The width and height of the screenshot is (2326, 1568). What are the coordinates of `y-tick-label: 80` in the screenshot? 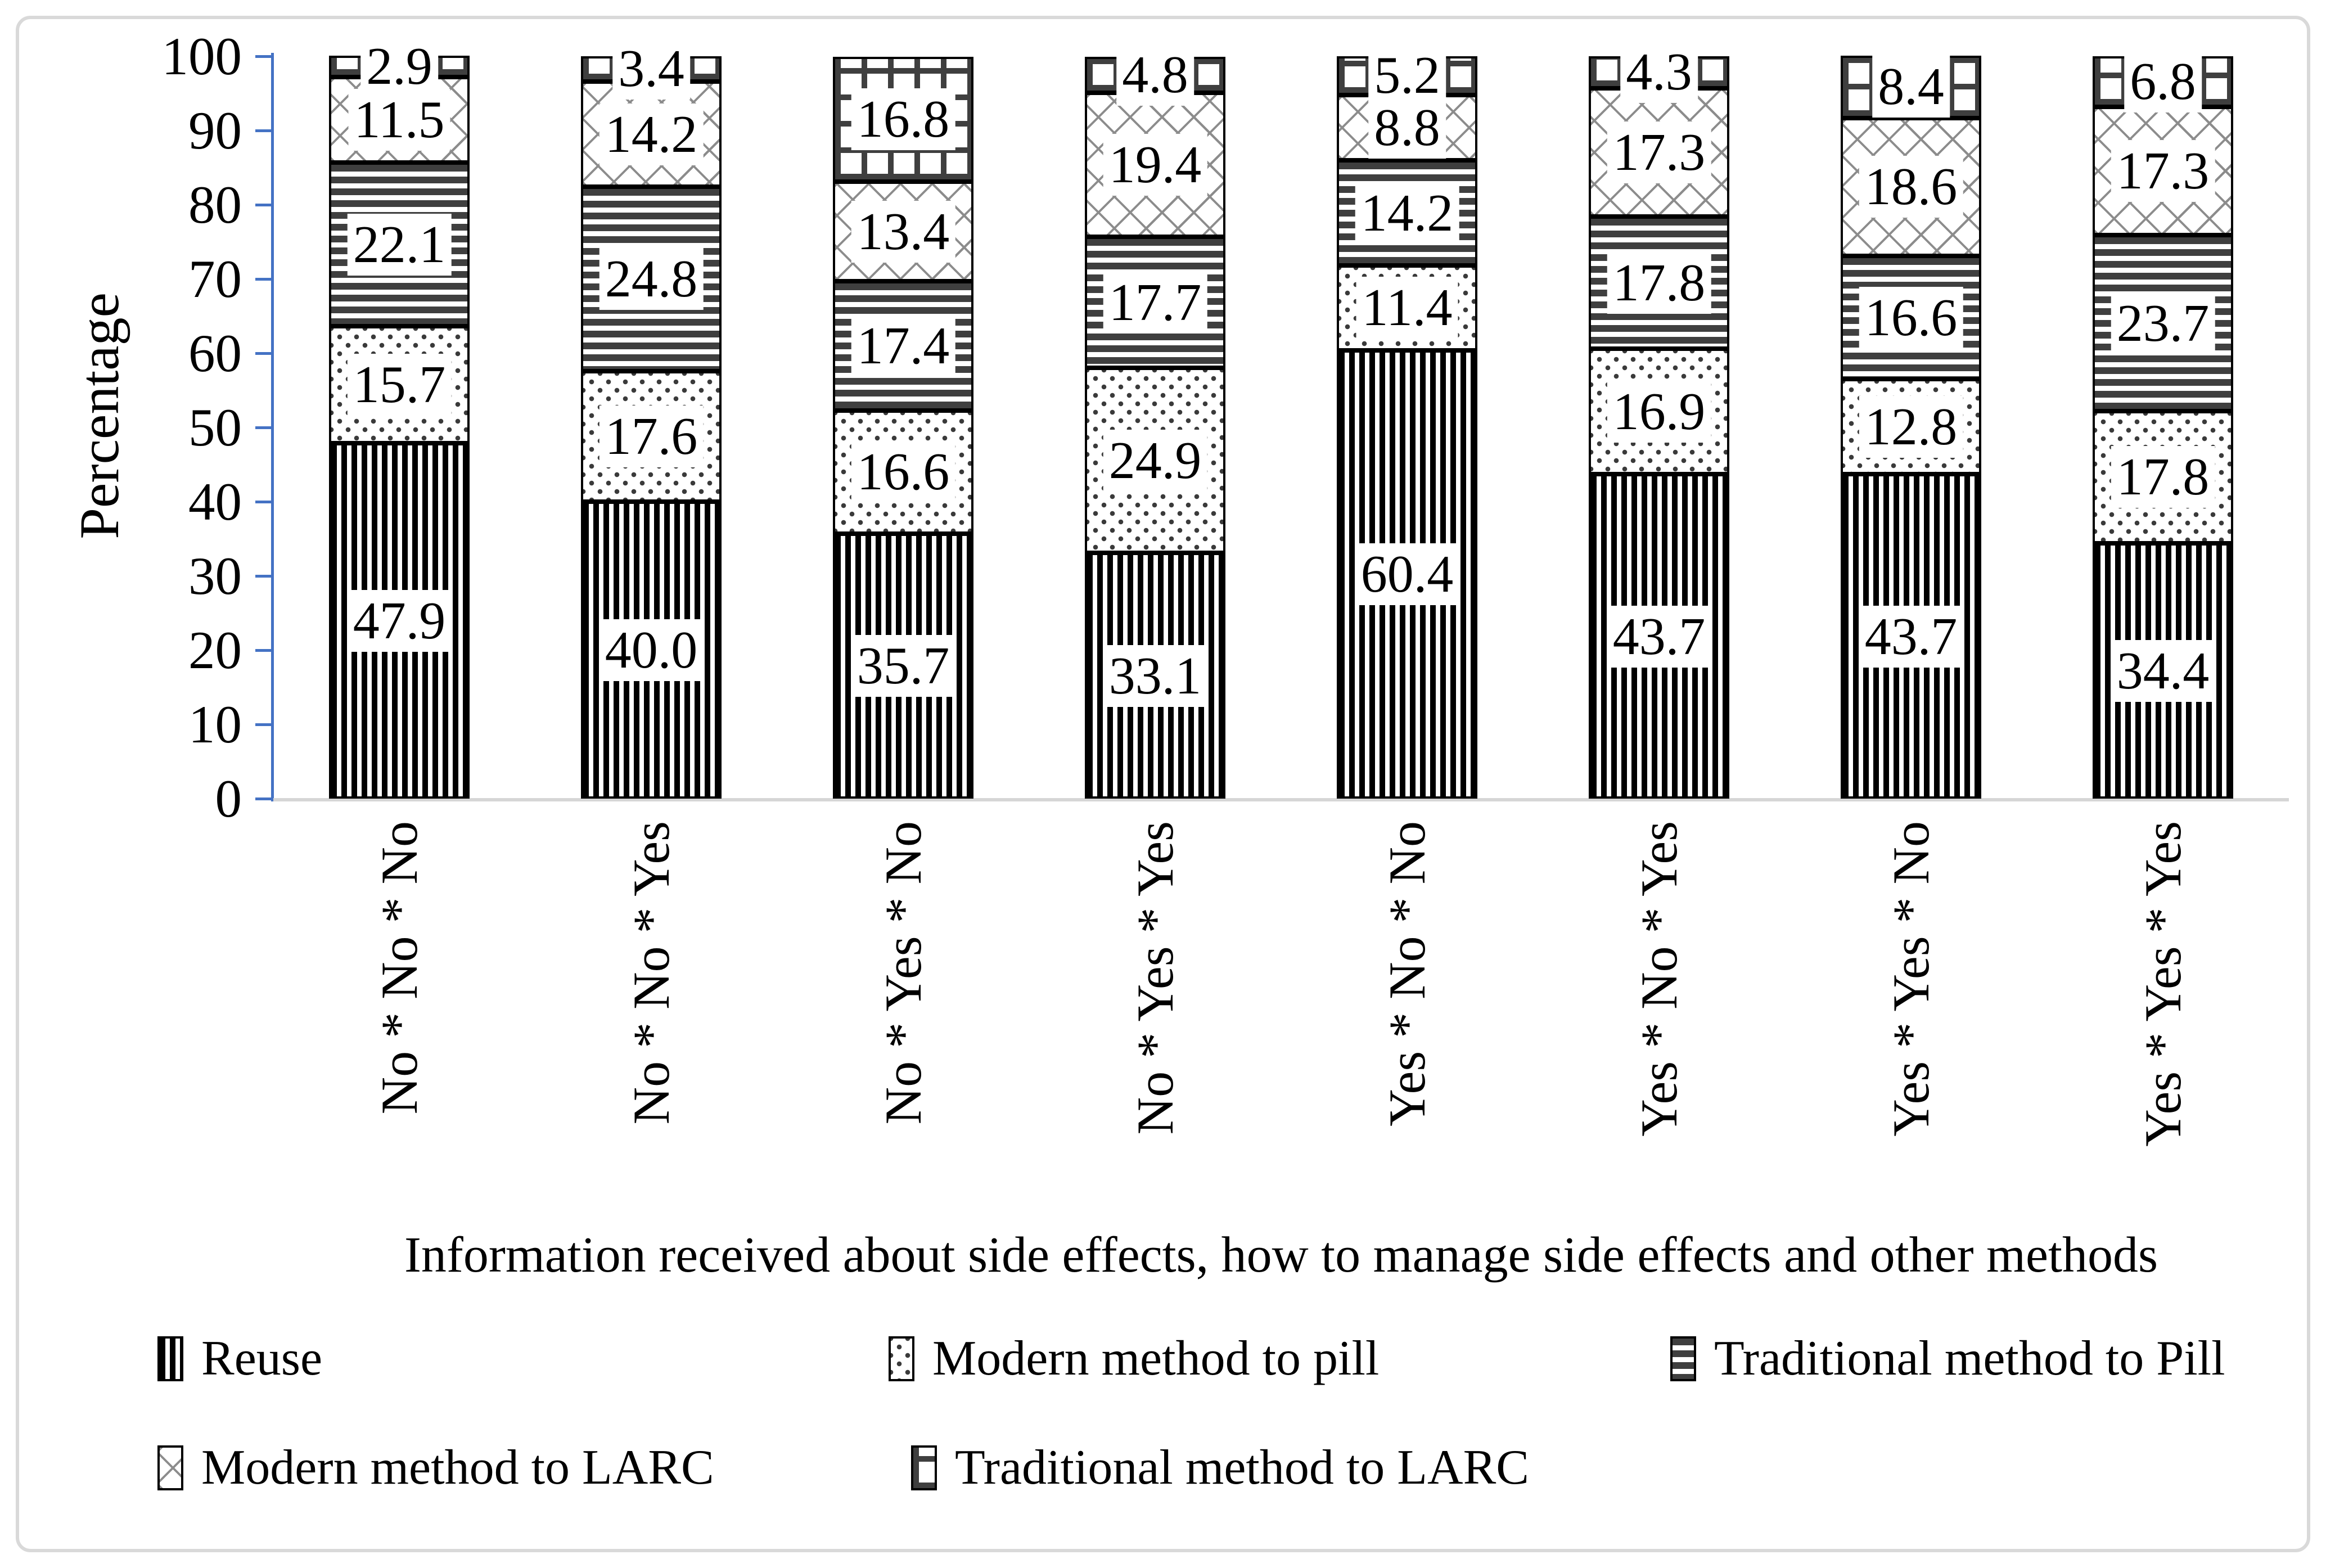 It's located at (215, 205).